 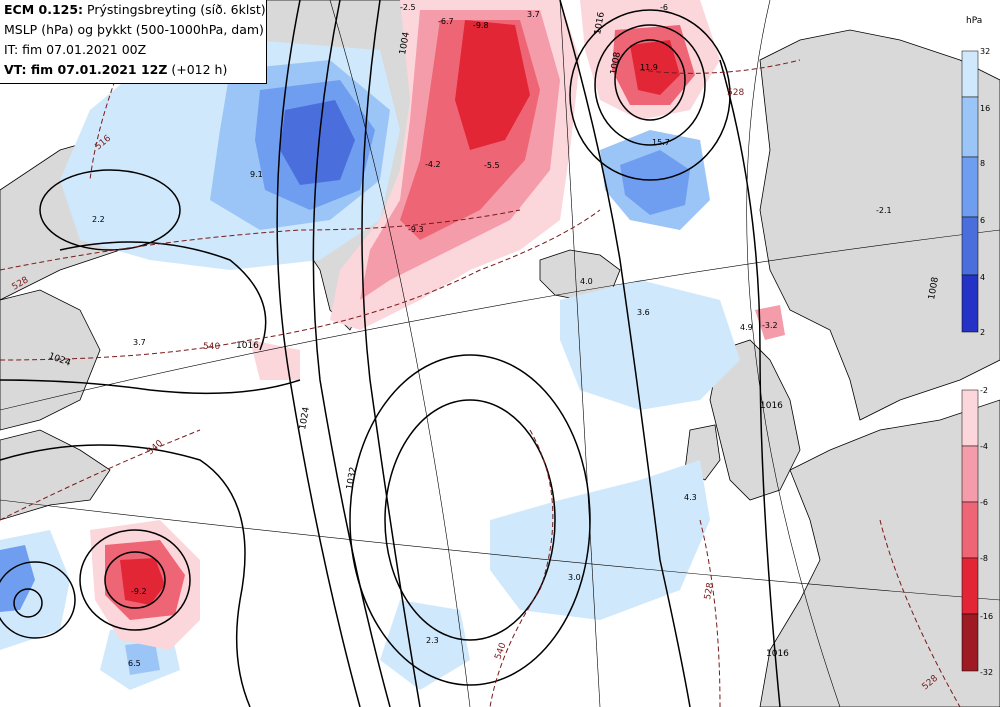 I want to click on thickness-label: 540, so click(x=211, y=347).